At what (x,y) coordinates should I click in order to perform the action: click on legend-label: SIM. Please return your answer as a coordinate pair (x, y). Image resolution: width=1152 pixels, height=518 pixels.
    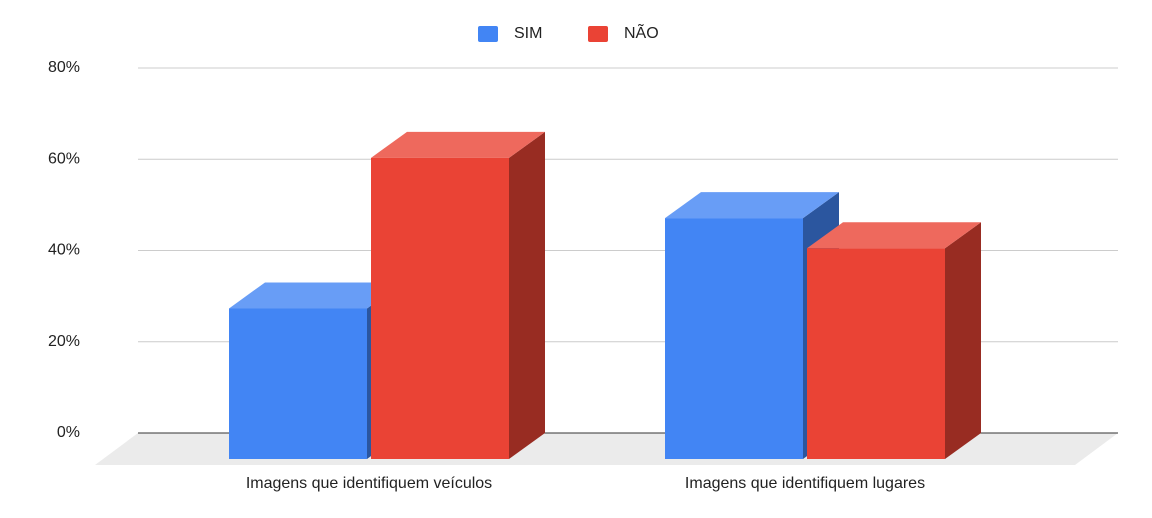
    Looking at the image, I should click on (528, 33).